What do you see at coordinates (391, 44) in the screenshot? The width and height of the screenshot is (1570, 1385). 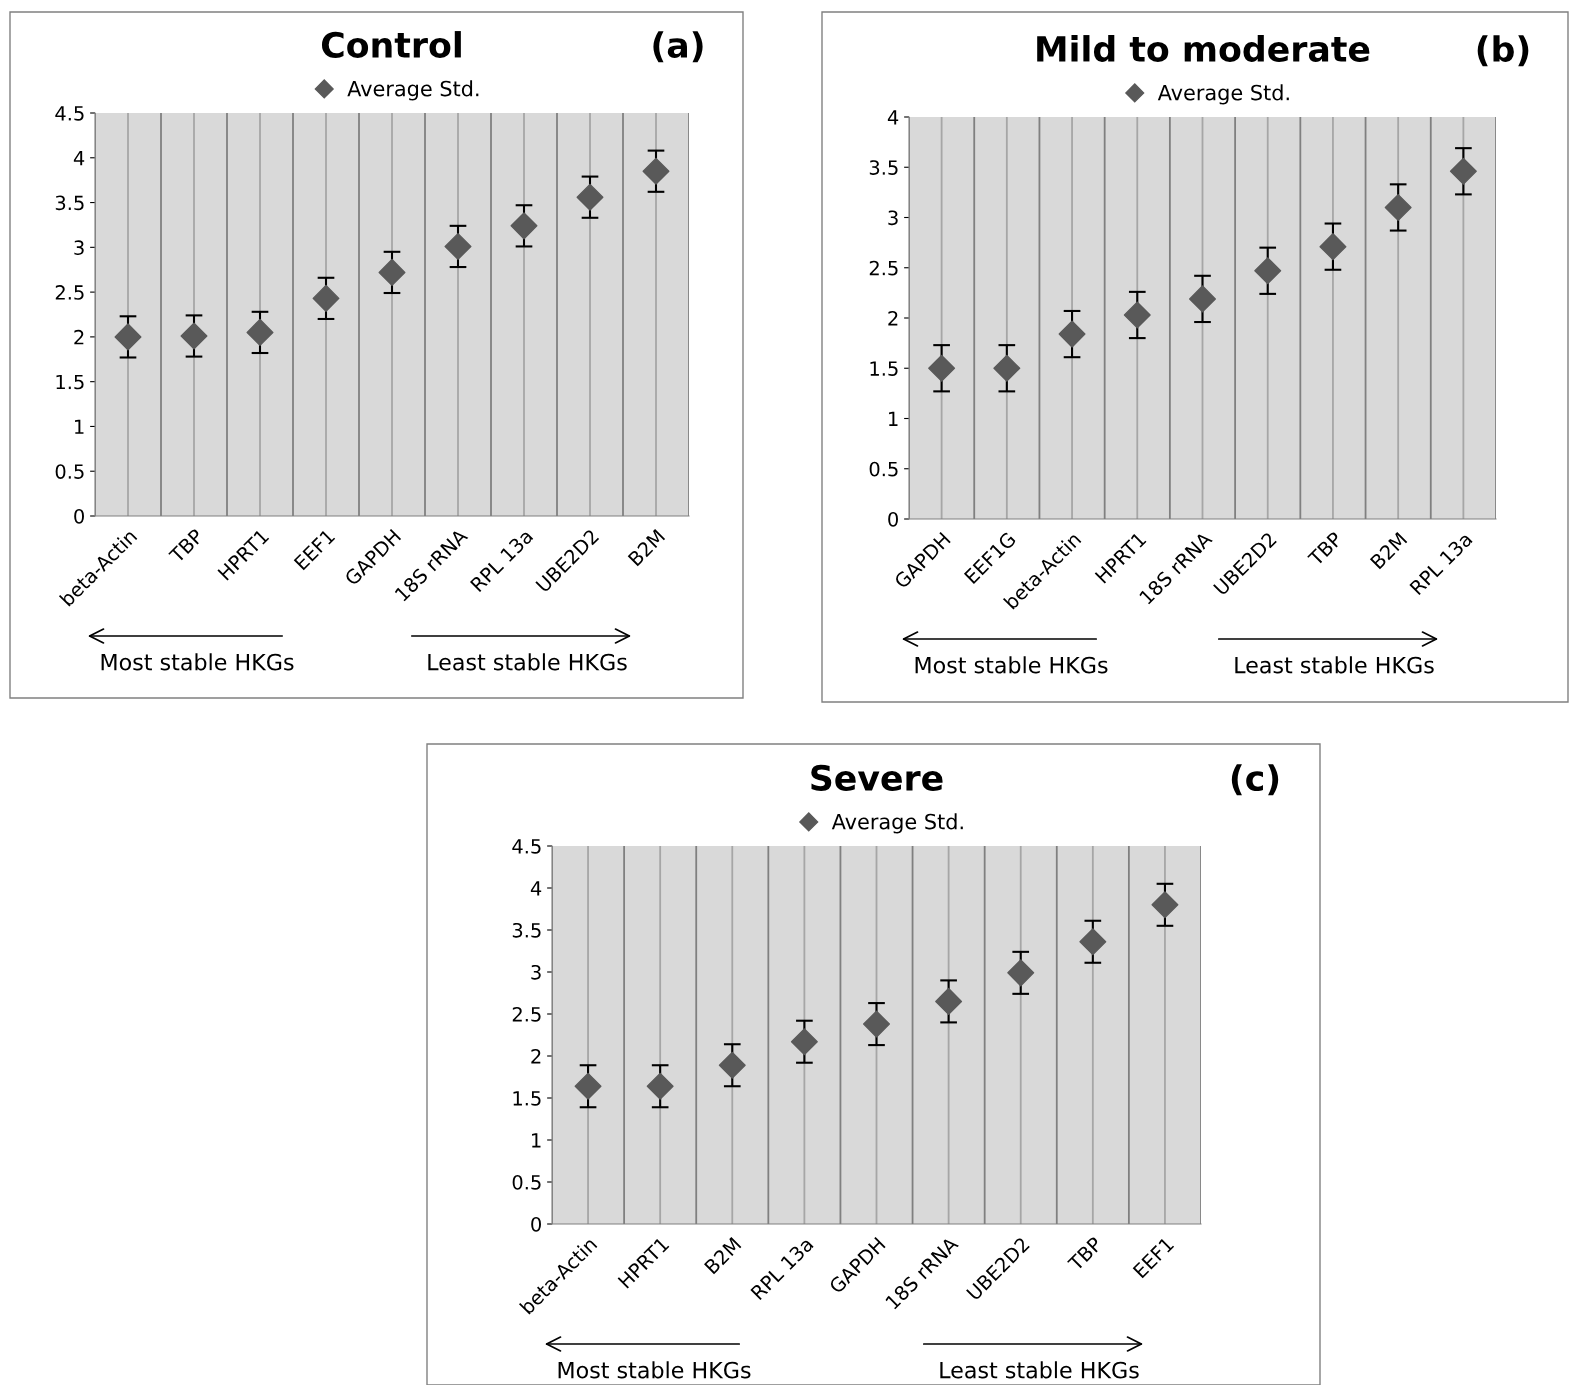 I see `chart-title: Control` at bounding box center [391, 44].